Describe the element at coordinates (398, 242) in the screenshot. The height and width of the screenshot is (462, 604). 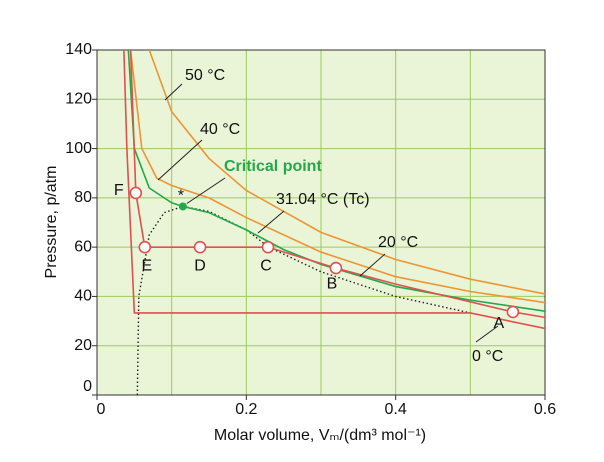
I see `legend-label: 20 °C` at that location.